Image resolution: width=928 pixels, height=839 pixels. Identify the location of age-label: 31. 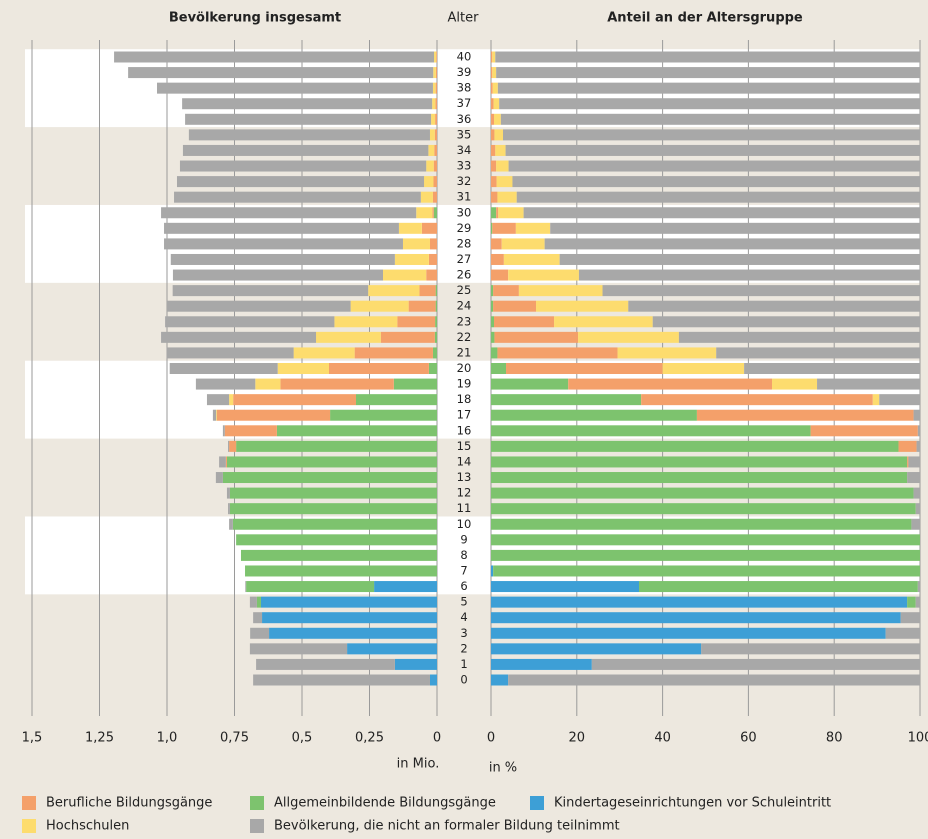
(464, 197).